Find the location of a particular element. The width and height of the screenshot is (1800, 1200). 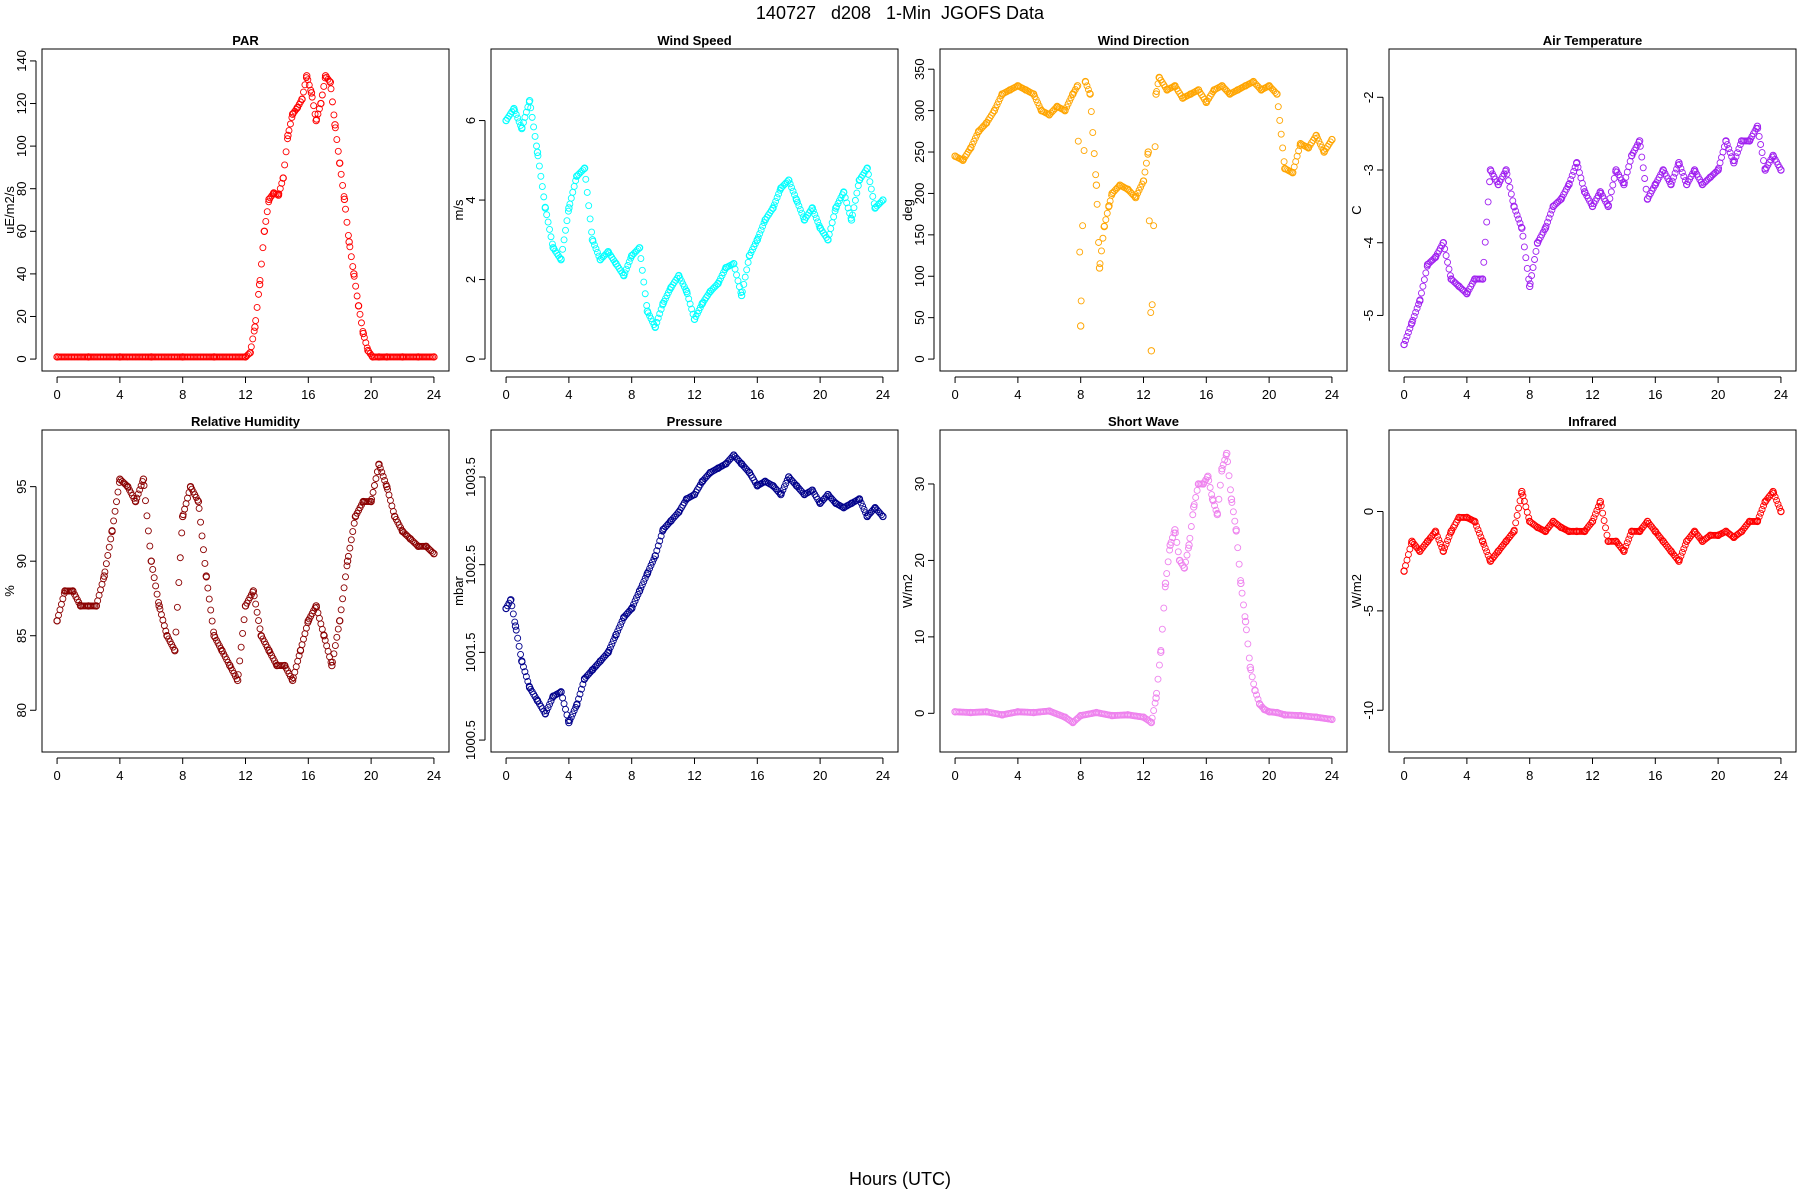

y-tick-label: 60 is located at coordinates (21, 231).